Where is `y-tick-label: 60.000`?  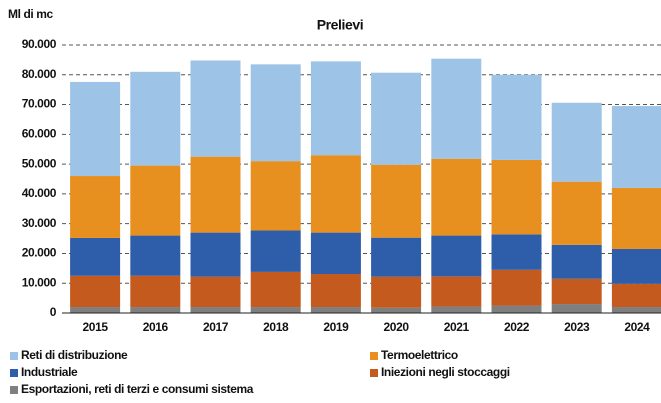
y-tick-label: 60.000 is located at coordinates (39, 134).